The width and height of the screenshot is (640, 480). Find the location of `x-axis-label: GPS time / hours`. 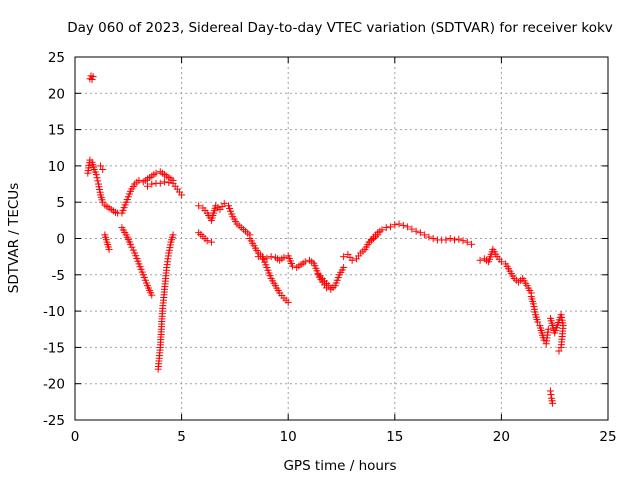

x-axis-label: GPS time / hours is located at coordinates (339, 466).